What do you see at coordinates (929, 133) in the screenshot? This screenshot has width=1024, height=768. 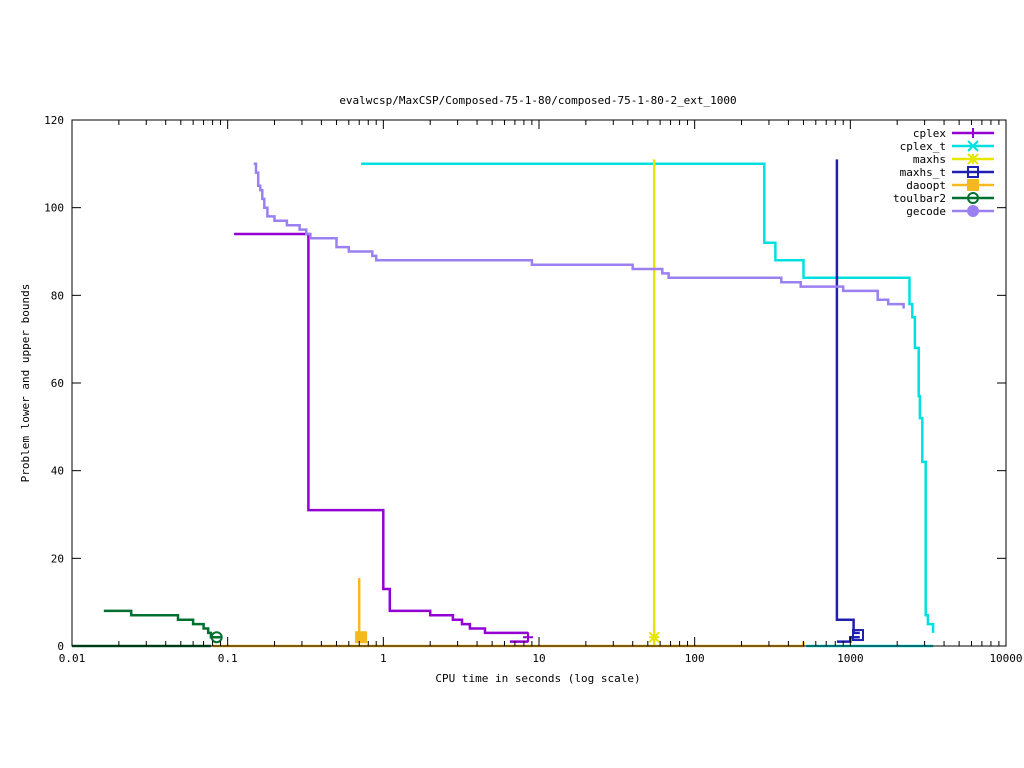 I see `legend-label: cplex` at bounding box center [929, 133].